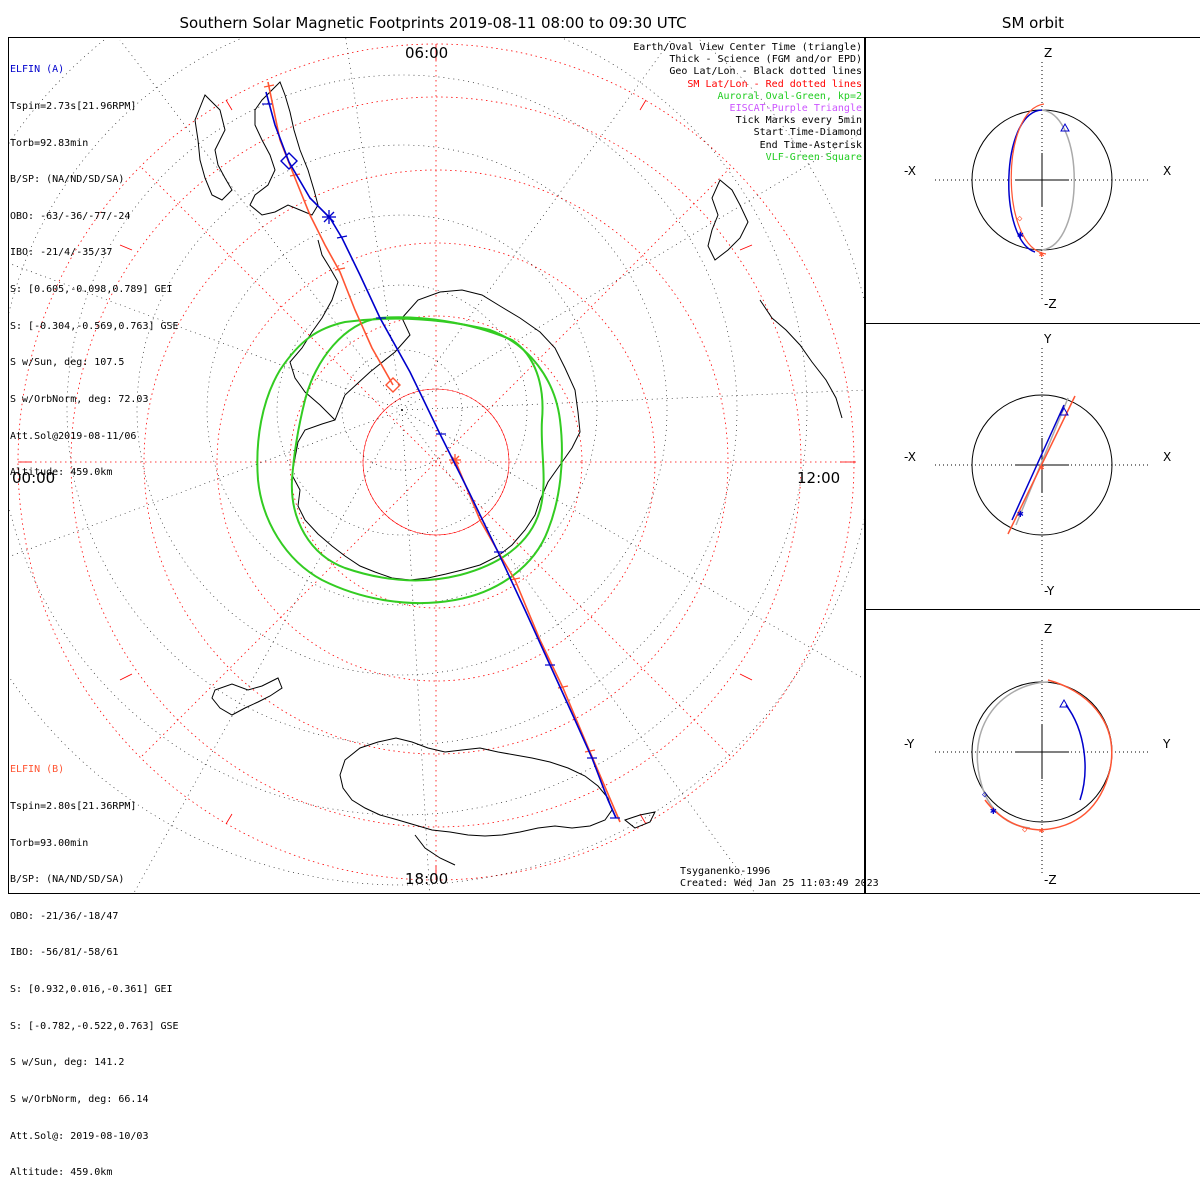 This screenshot has height=1192, width=1200. What do you see at coordinates (747, 47) in the screenshot?
I see `legend-entry: Earth/Oval View Center Time (triangle)` at bounding box center [747, 47].